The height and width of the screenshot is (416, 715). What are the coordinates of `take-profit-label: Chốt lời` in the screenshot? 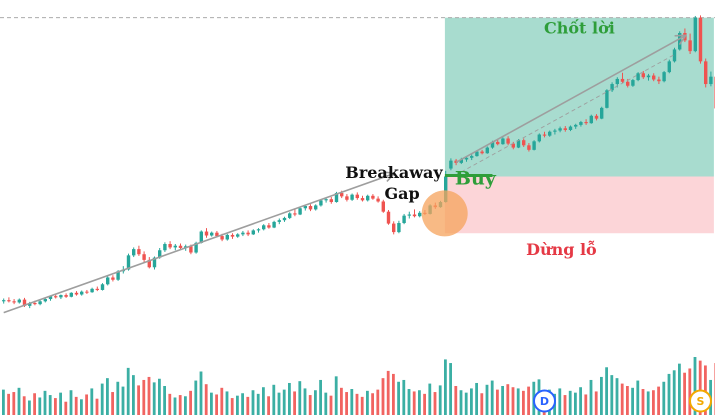 It's located at (579, 28).